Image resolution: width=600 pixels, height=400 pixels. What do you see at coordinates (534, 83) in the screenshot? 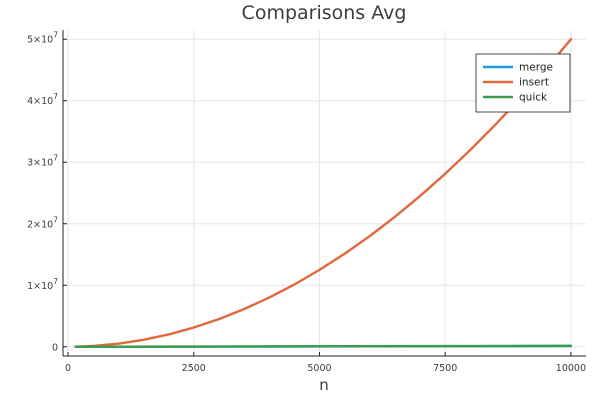
I see `legend-label-insert: insert` at bounding box center [534, 83].